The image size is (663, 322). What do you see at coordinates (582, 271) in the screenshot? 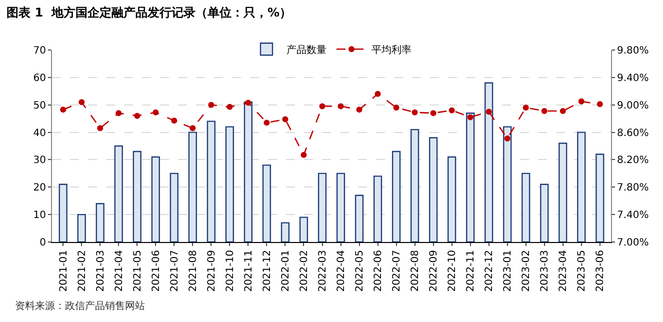
I see `x-tick-label: 2023-05` at bounding box center [582, 271].